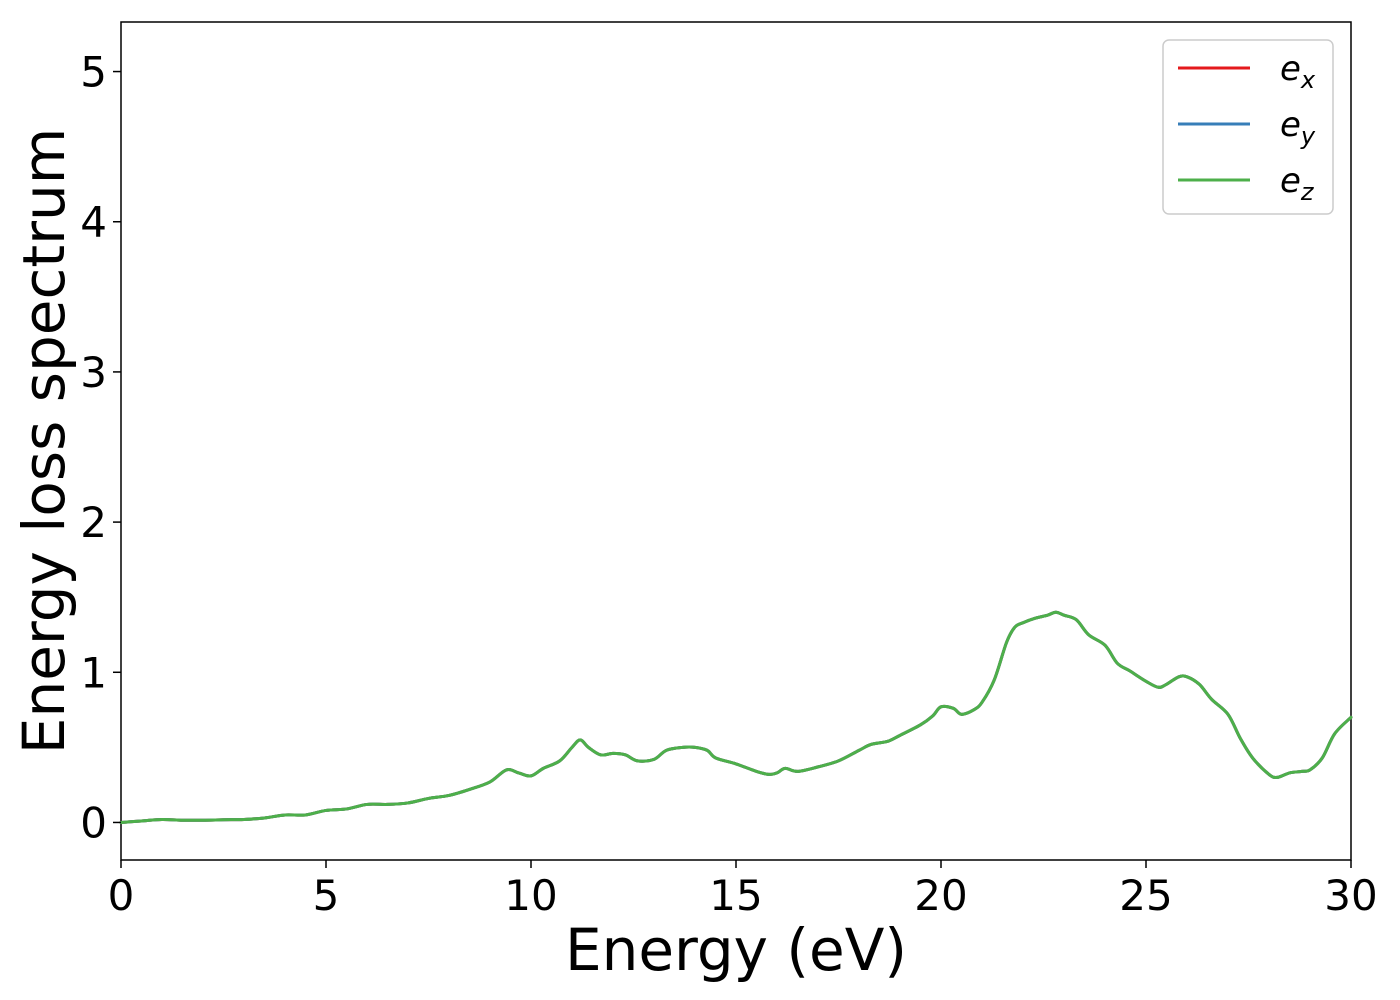 The width and height of the screenshot is (1400, 1000). I want to click on y-axis-ticks: 0 1 2 3 4 5, so click(100, 447).